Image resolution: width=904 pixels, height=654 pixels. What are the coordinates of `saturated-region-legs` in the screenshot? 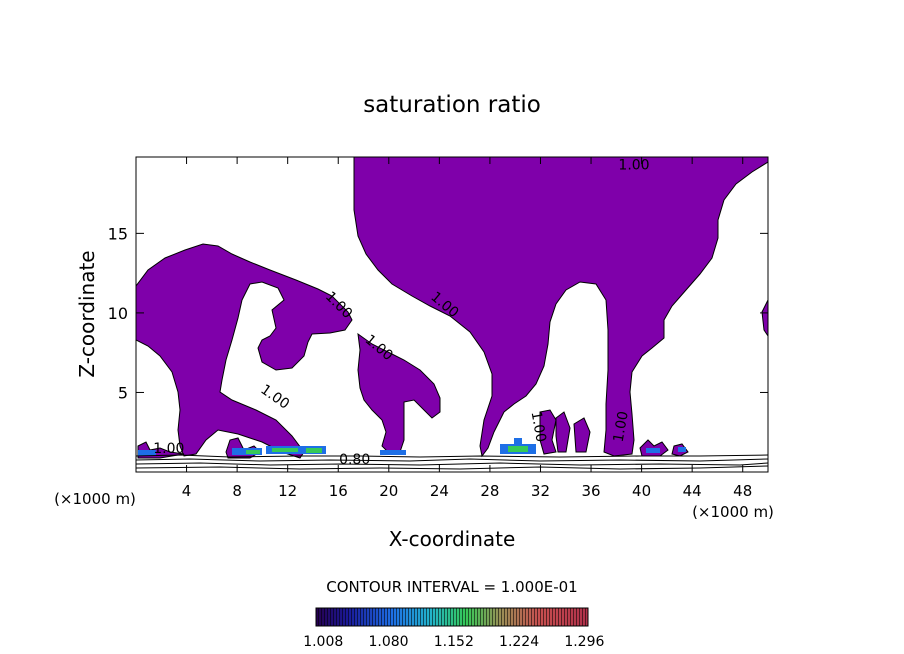 It's located at (548, 432).